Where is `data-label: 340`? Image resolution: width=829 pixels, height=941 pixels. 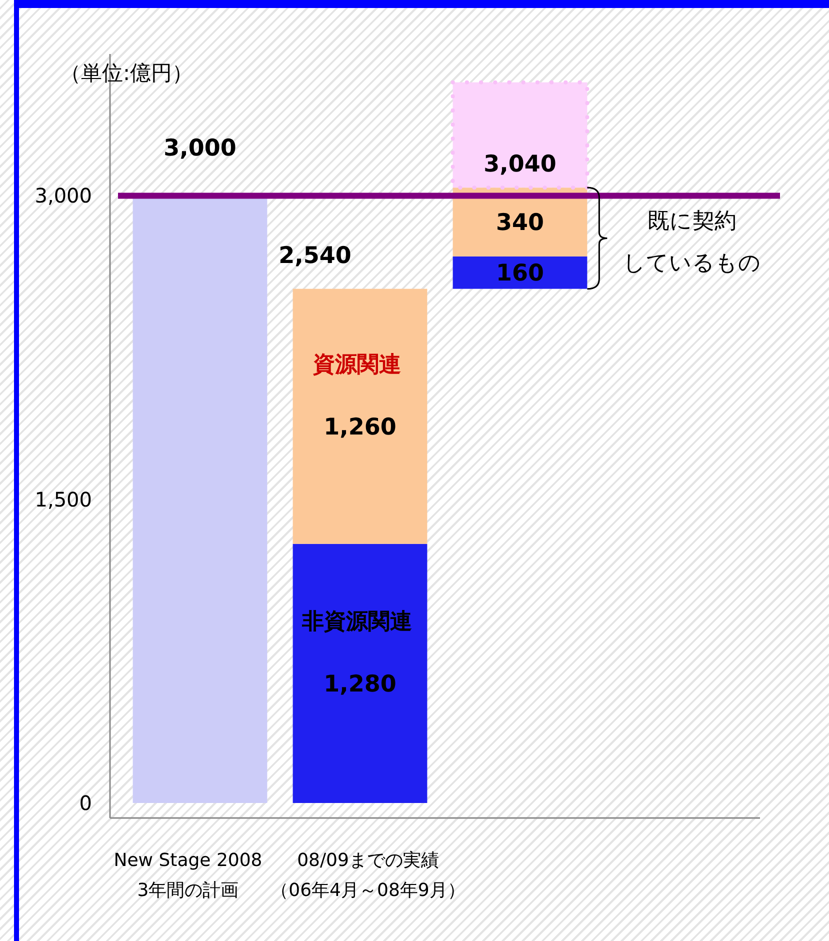
data-label: 340 is located at coordinates (520, 223).